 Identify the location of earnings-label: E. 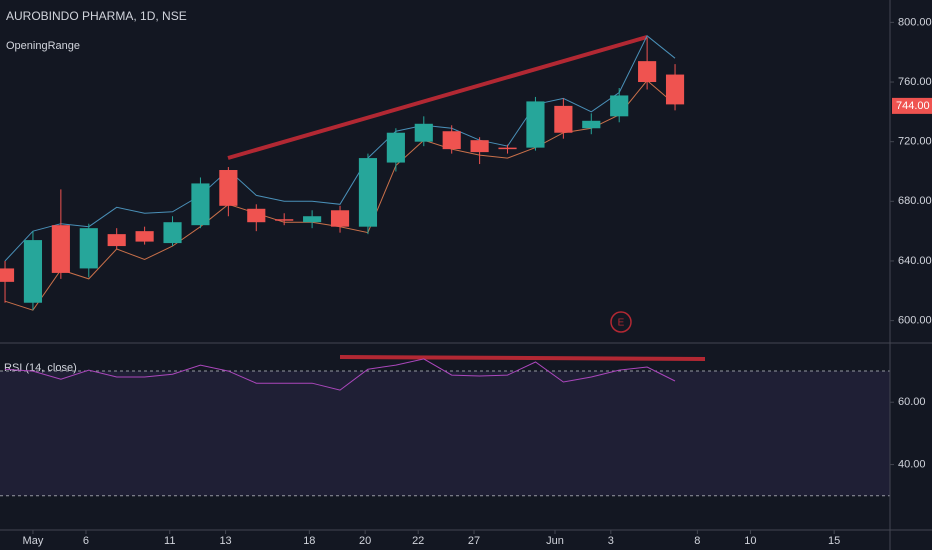
(621, 323).